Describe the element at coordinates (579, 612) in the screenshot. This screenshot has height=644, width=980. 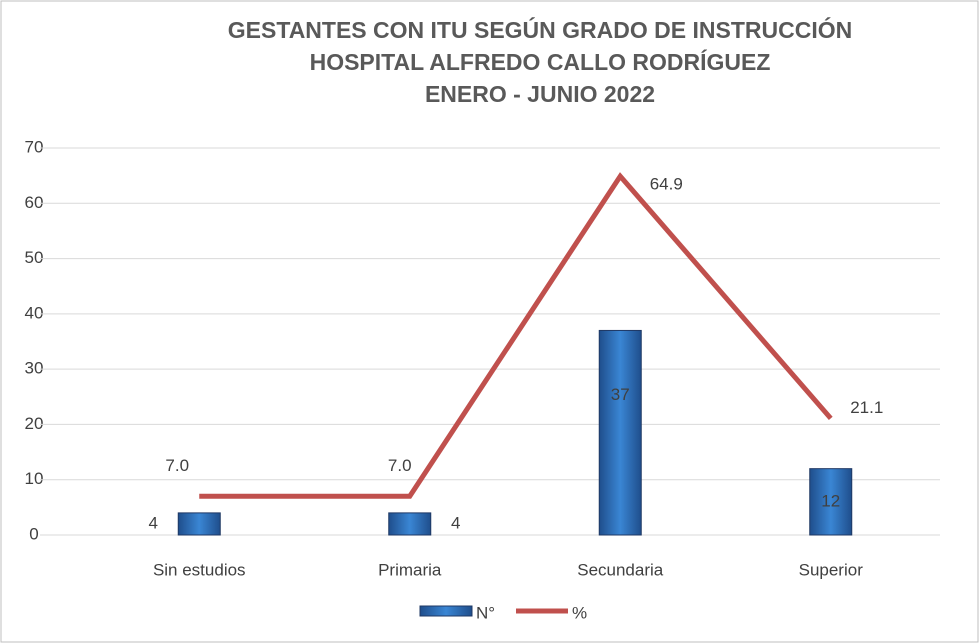
I see `legend-label: %` at that location.